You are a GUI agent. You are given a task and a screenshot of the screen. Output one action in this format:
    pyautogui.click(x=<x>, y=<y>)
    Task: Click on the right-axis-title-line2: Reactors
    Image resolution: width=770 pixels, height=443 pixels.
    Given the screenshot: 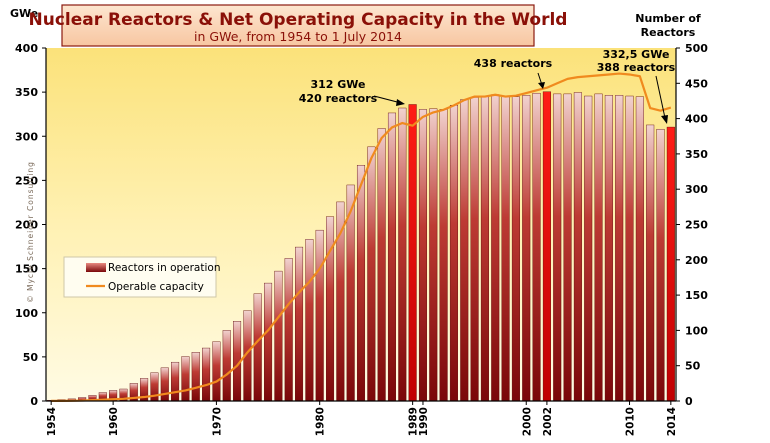 What is the action you would take?
    pyautogui.click(x=668, y=32)
    